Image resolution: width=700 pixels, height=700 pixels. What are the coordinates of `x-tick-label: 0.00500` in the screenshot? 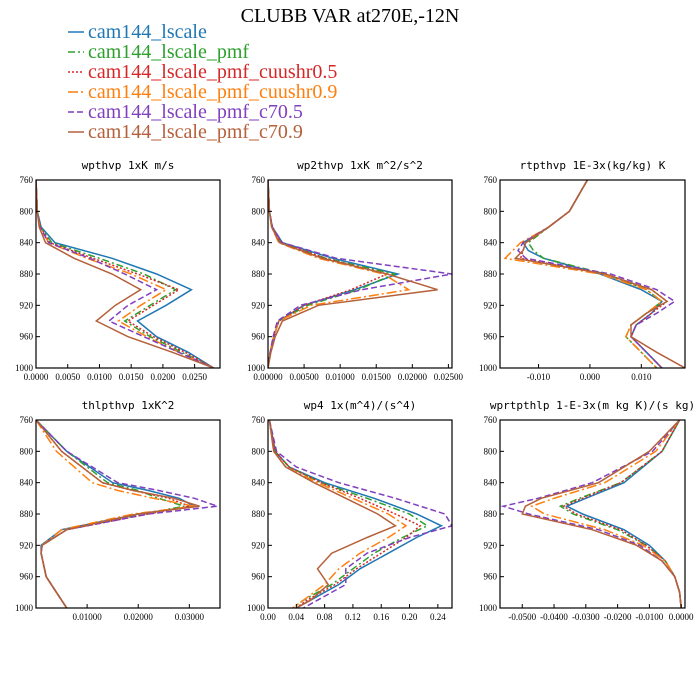 It's located at (304, 377).